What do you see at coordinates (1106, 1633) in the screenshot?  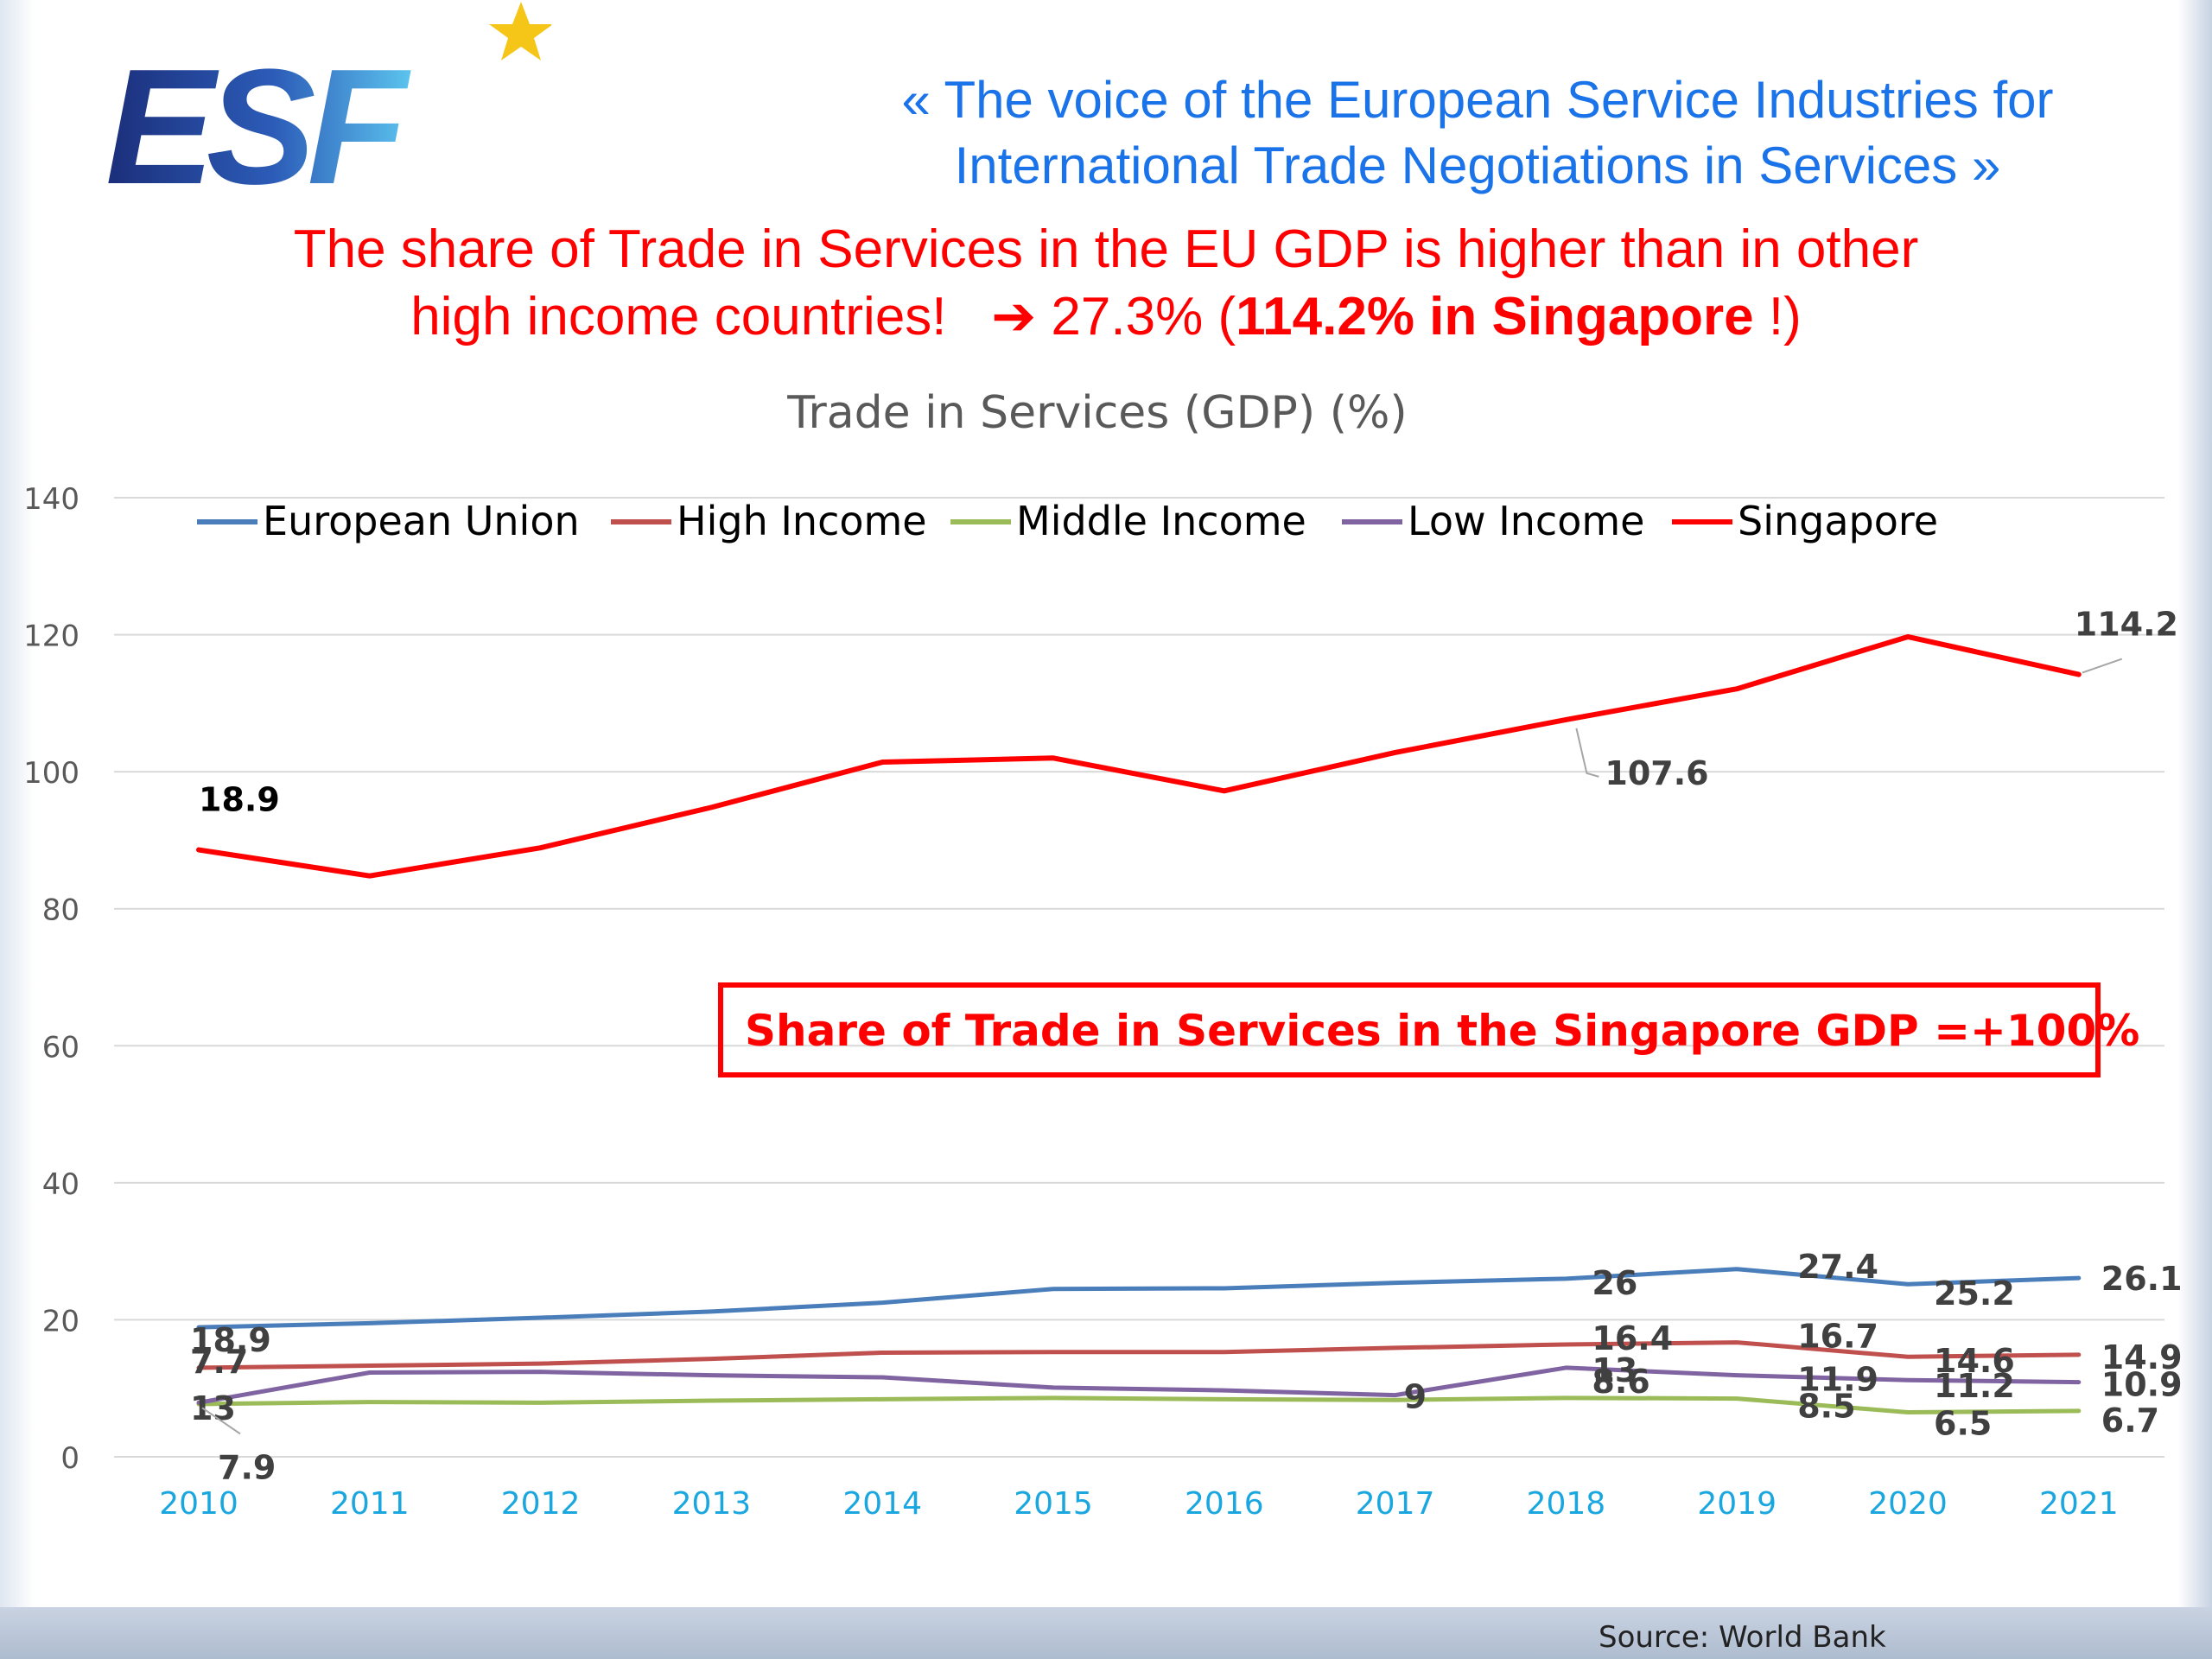 I see `footer-map-band` at bounding box center [1106, 1633].